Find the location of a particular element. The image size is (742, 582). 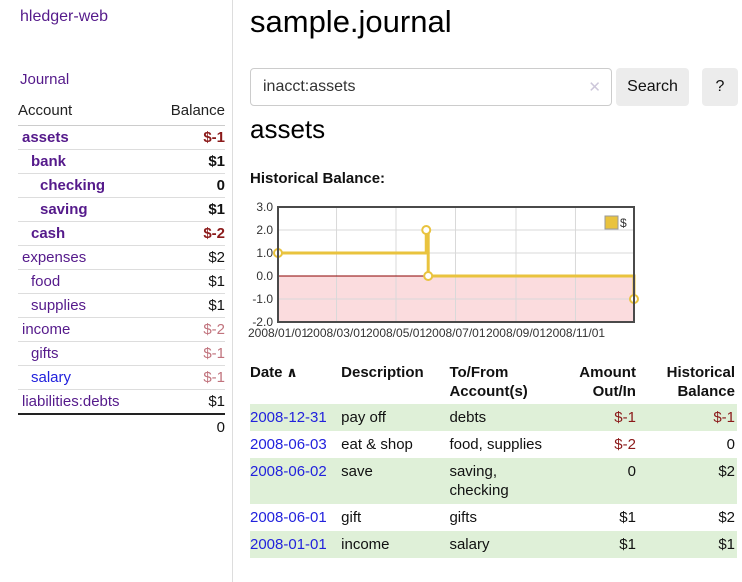

page-title: sample.journal is located at coordinates (351, 21).